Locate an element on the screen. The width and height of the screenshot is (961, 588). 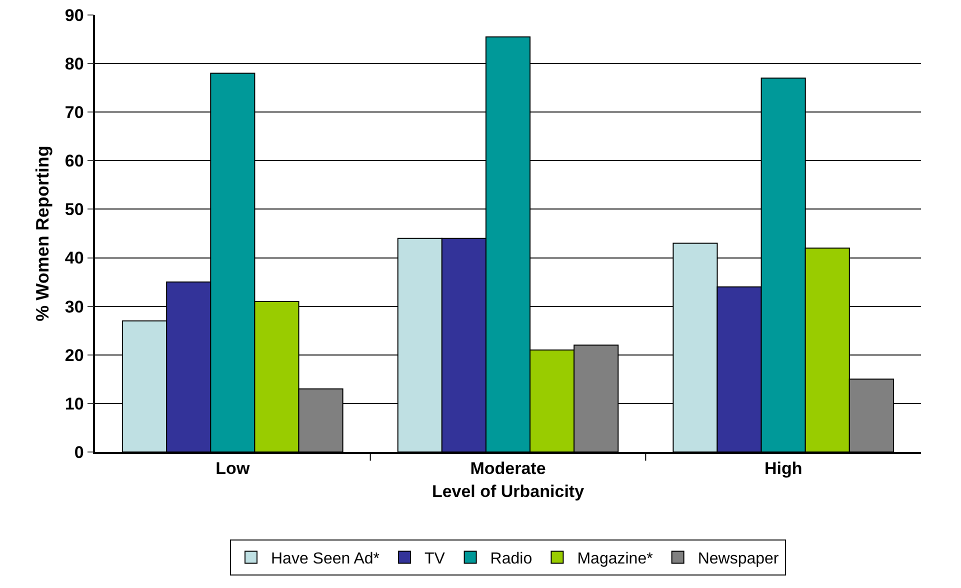
y-tick-label: 50 is located at coordinates (74, 210).